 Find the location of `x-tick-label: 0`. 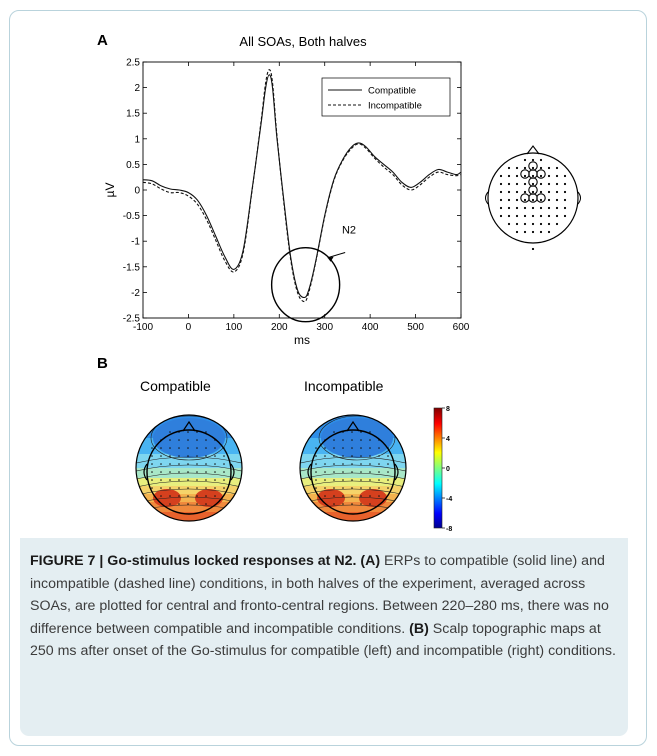

x-tick-label: 0 is located at coordinates (189, 327).